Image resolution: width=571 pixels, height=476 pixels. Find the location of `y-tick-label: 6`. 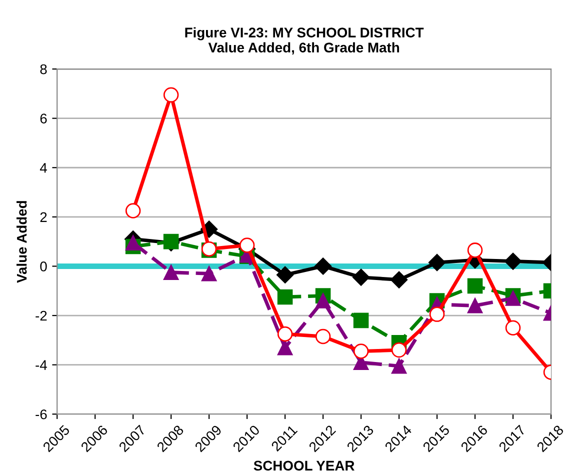

y-tick-label: 6 is located at coordinates (43, 119).